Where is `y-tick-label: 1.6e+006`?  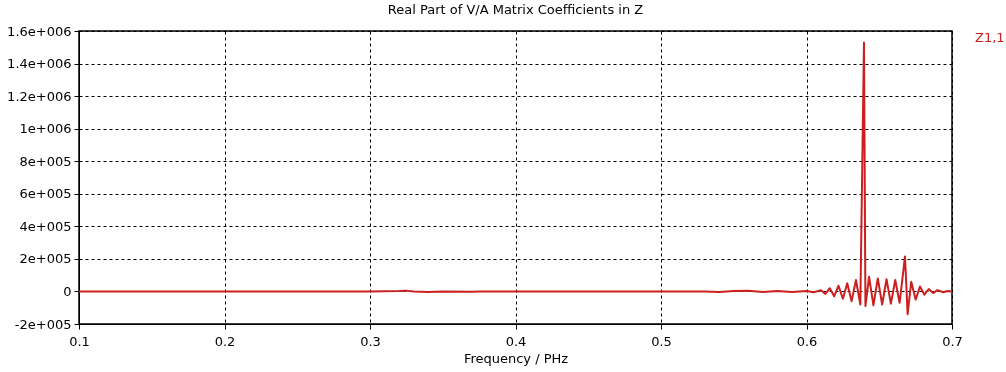 y-tick-label: 1.6e+006 is located at coordinates (39, 31).